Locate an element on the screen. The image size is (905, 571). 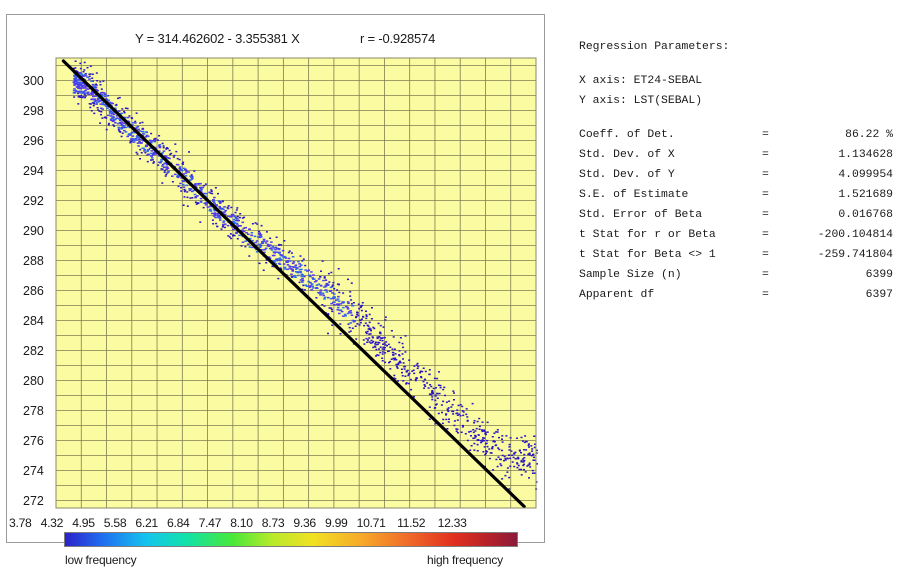
param-label: S.E. of Estimate is located at coordinates (634, 195).